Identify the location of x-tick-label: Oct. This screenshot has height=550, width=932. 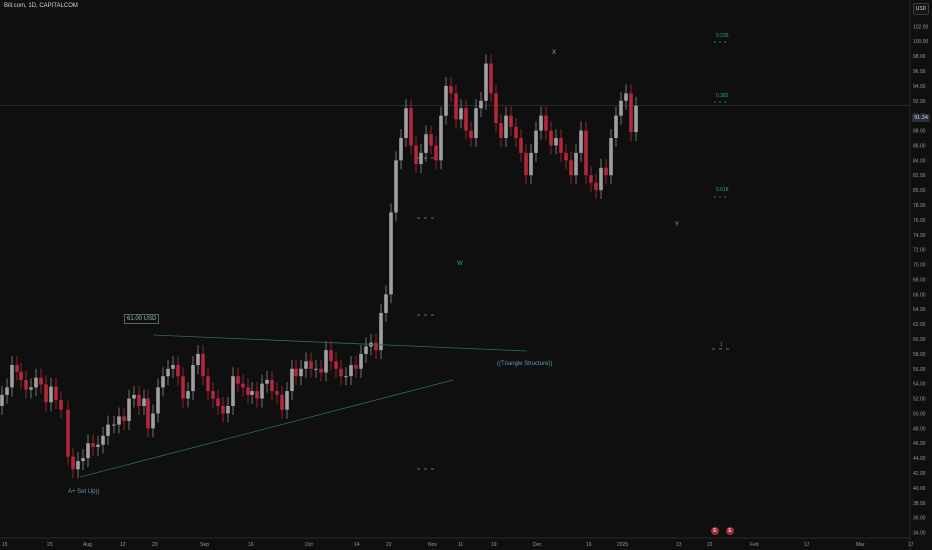
(309, 545).